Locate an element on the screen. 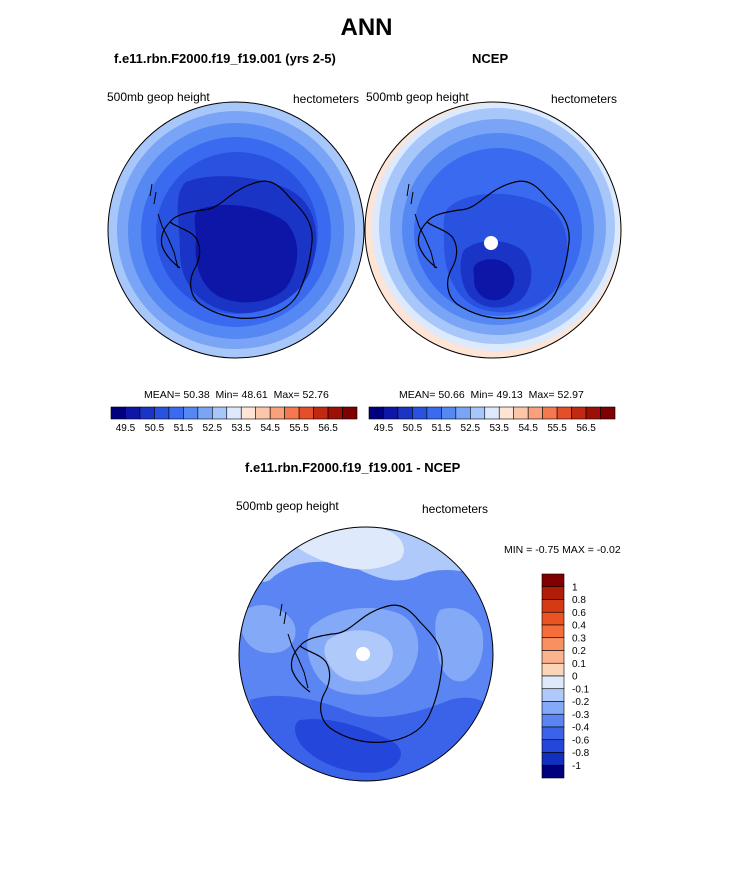 This screenshot has height=882, width=733. right-colorbar-tick-label: 56.5 is located at coordinates (586, 428).